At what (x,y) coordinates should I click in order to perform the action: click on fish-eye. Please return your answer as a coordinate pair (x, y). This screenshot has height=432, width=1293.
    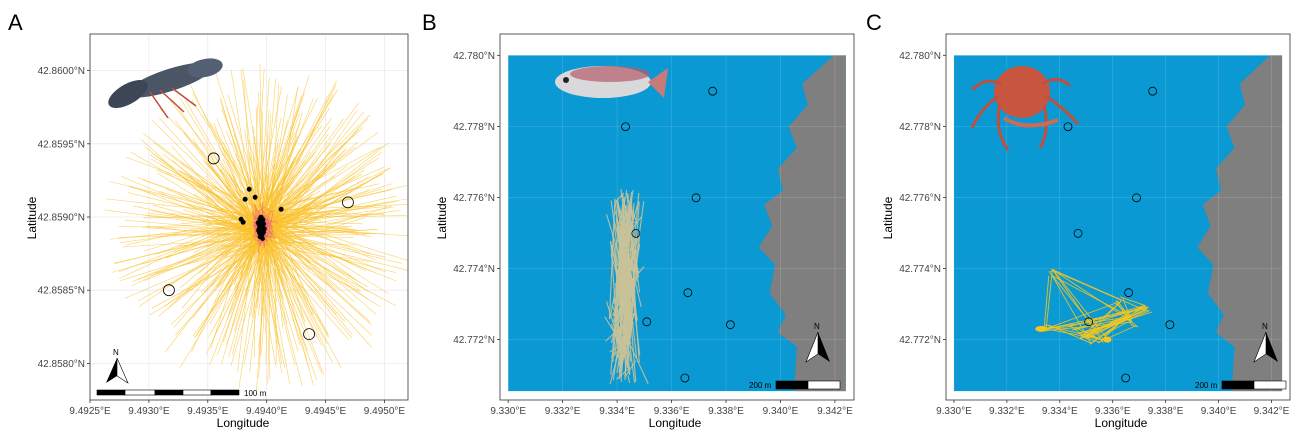
    Looking at the image, I should click on (566, 80).